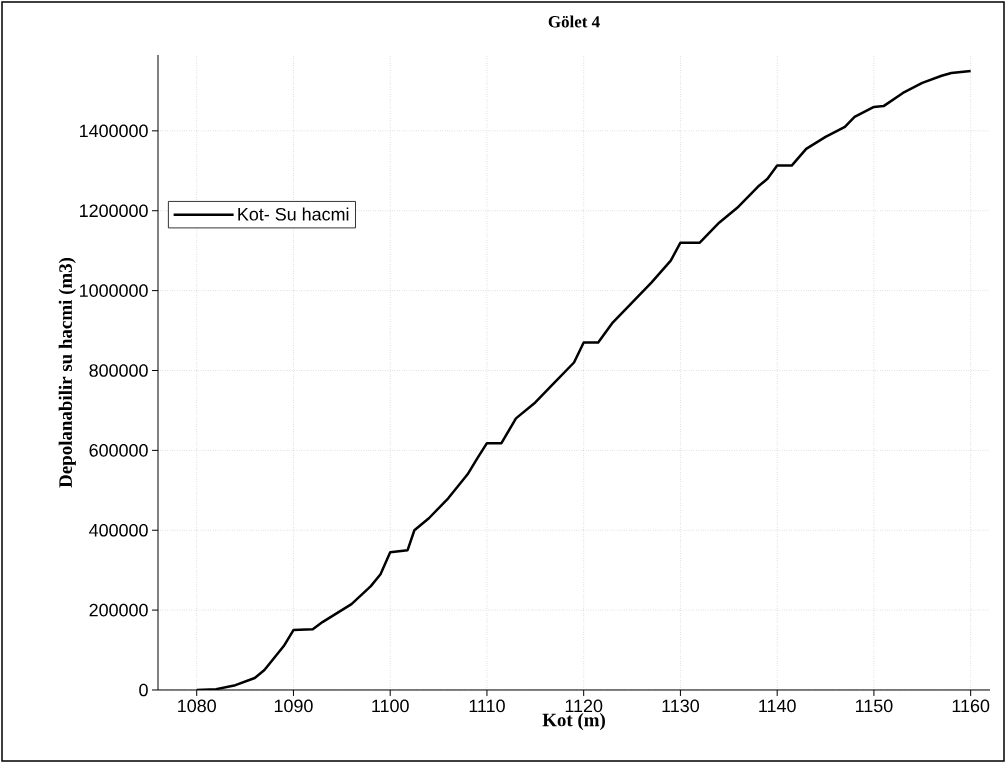  I want to click on x-tick-label: 1100, so click(390, 706).